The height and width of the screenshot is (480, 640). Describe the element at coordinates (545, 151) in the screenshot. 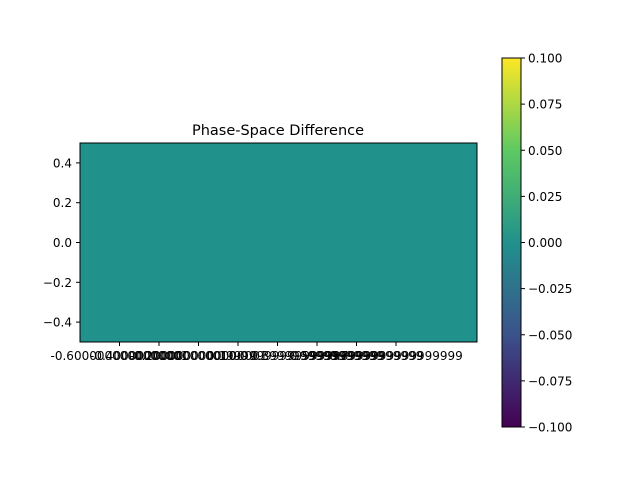

I see `colorbar-tick-label: 0.050` at that location.